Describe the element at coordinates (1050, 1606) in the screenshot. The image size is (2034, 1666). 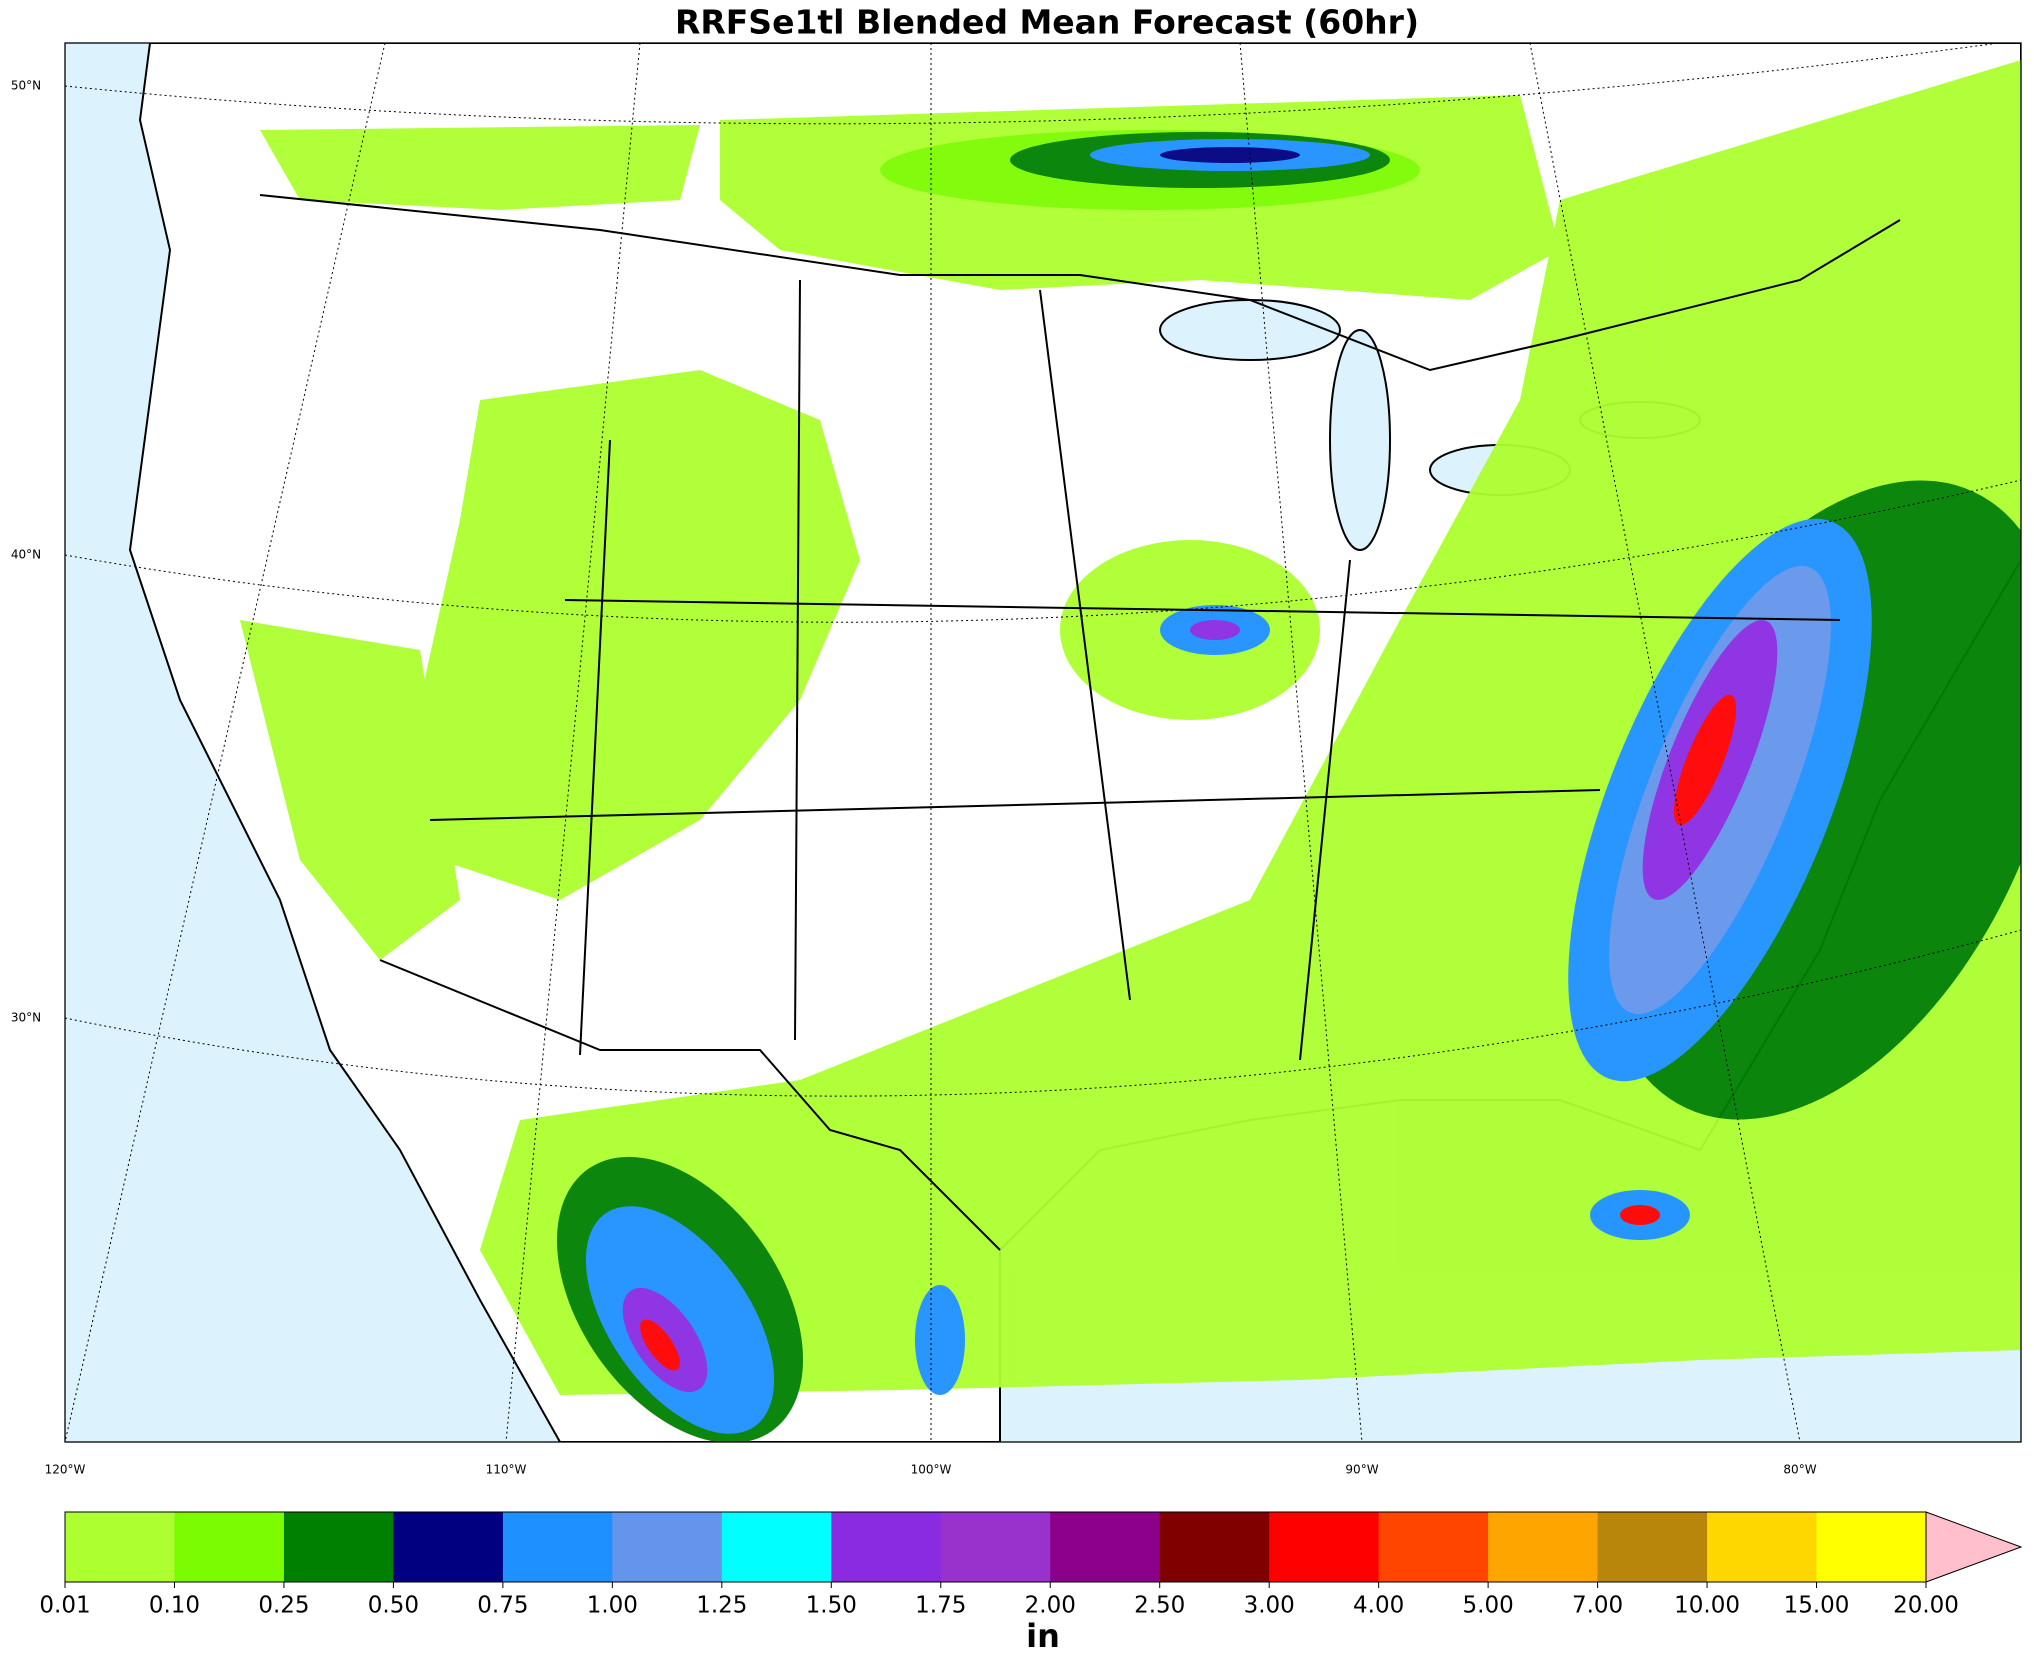
I see `colorbar-tick-label: 2.00` at that location.